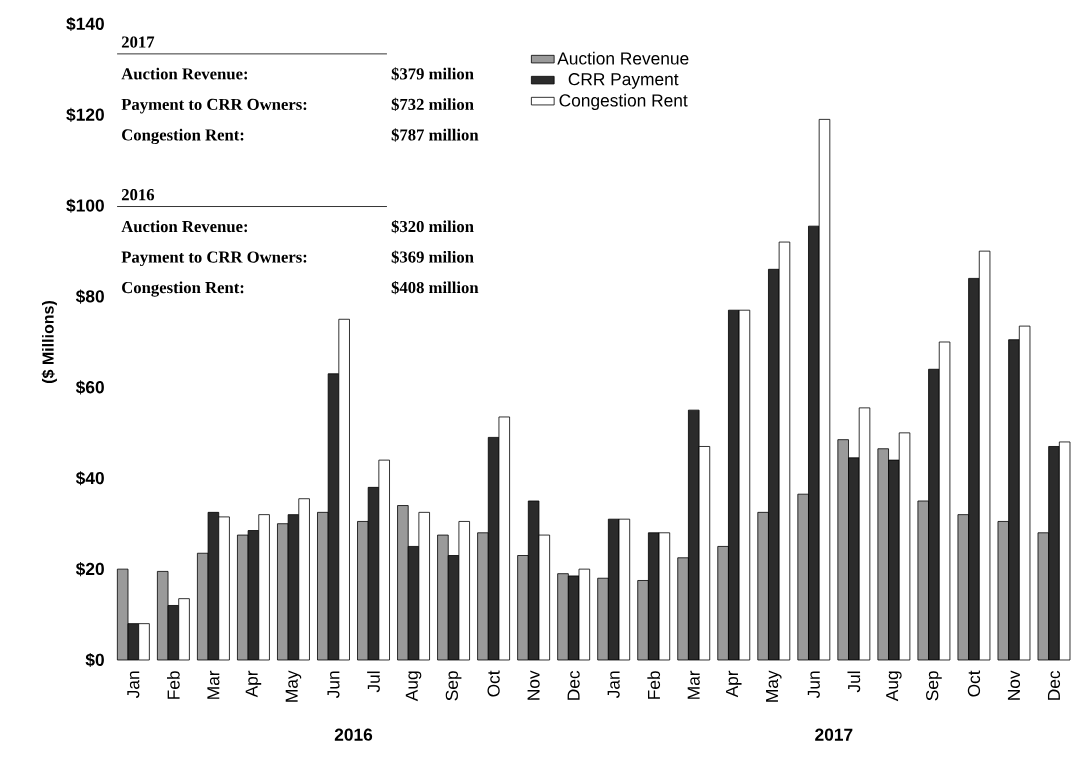 The width and height of the screenshot is (1080, 770). Describe the element at coordinates (353, 734) in the screenshot. I see `text: 2016` at that location.